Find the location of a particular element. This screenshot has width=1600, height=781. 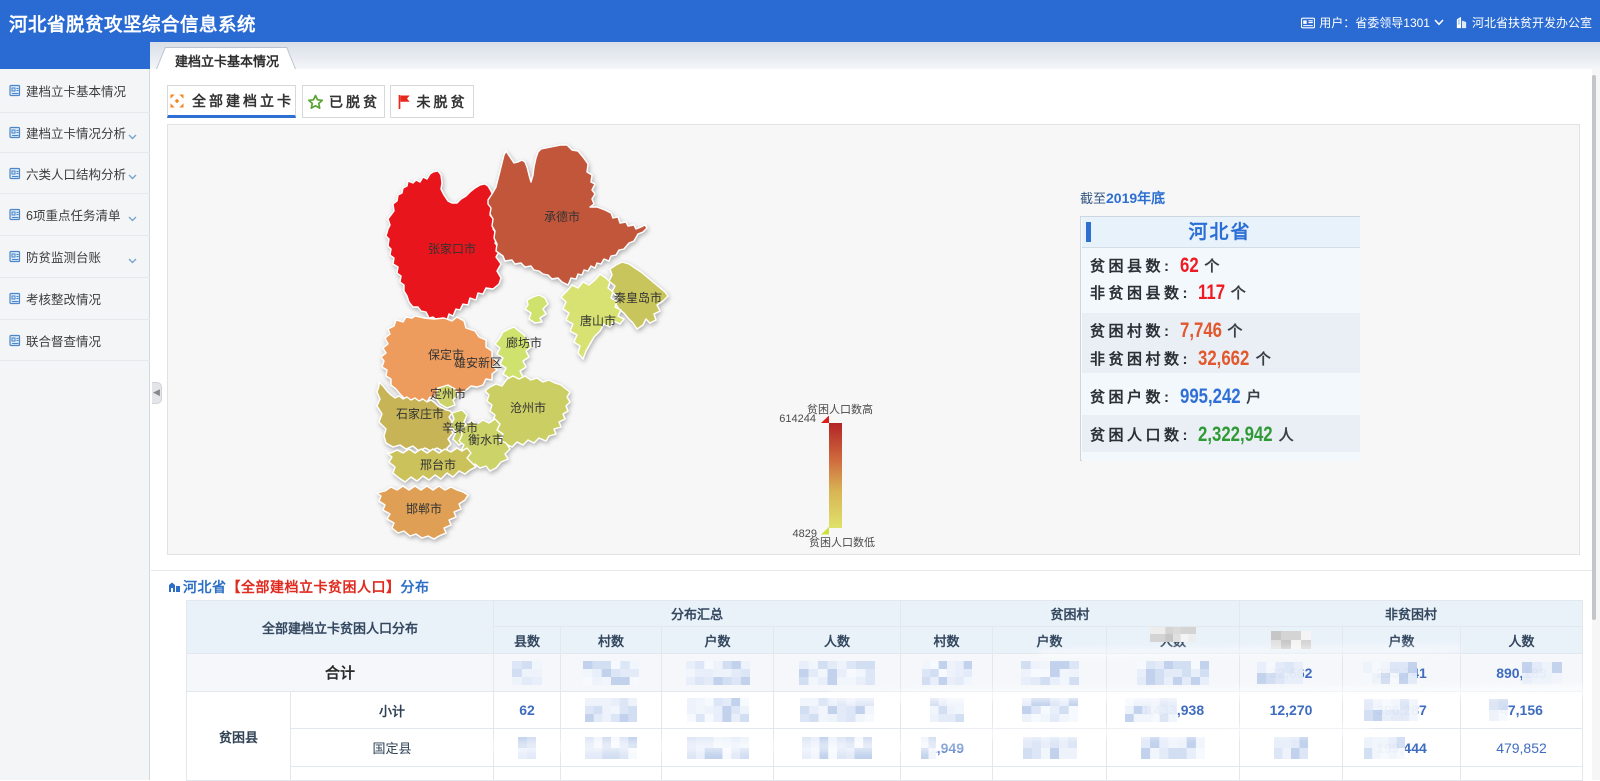

svg-text: 4829 is located at coordinates (805, 534).